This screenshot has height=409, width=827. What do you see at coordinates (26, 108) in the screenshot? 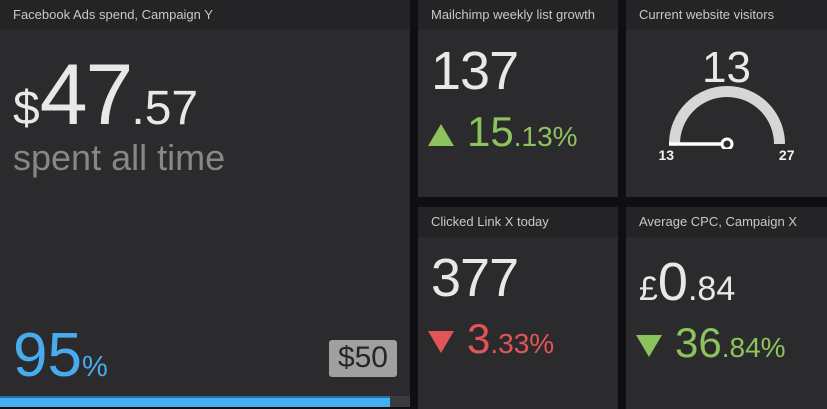
I see `currency-symbol: $` at bounding box center [26, 108].